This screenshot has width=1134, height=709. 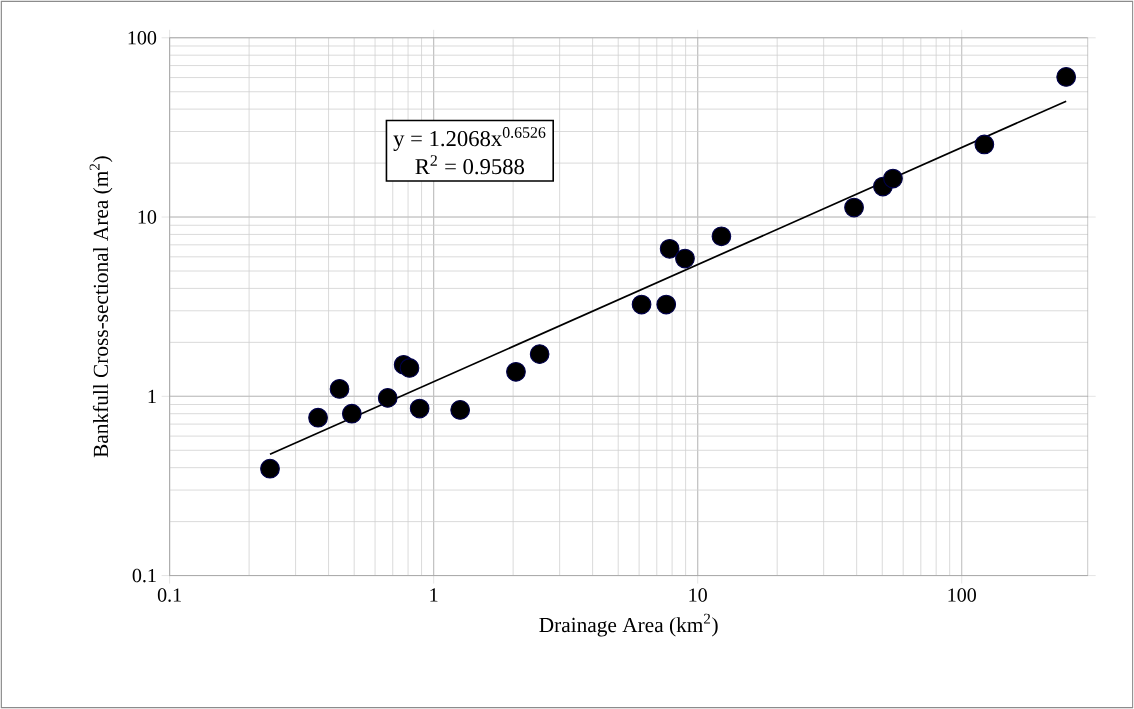 What do you see at coordinates (144, 575) in the screenshot?
I see `y-tick-label: 0.1` at bounding box center [144, 575].